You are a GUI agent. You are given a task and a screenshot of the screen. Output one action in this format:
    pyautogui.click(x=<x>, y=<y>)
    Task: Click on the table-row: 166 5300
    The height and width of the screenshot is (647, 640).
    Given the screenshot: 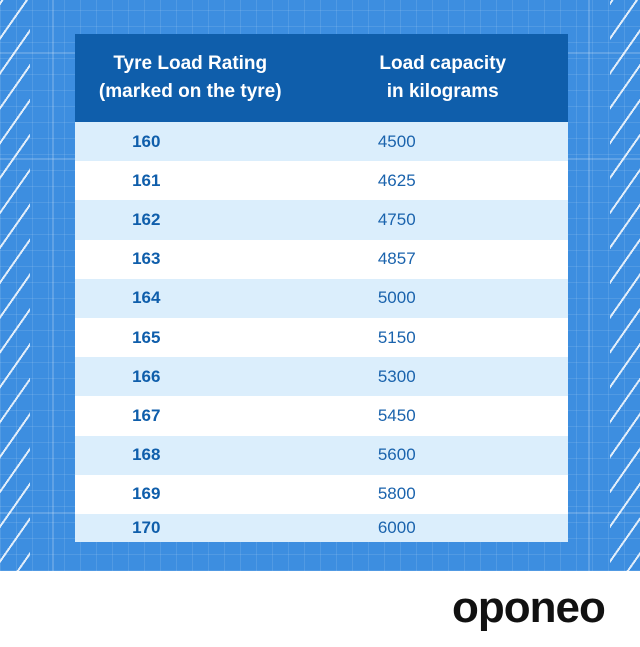 What is the action you would take?
    pyautogui.click(x=321, y=377)
    